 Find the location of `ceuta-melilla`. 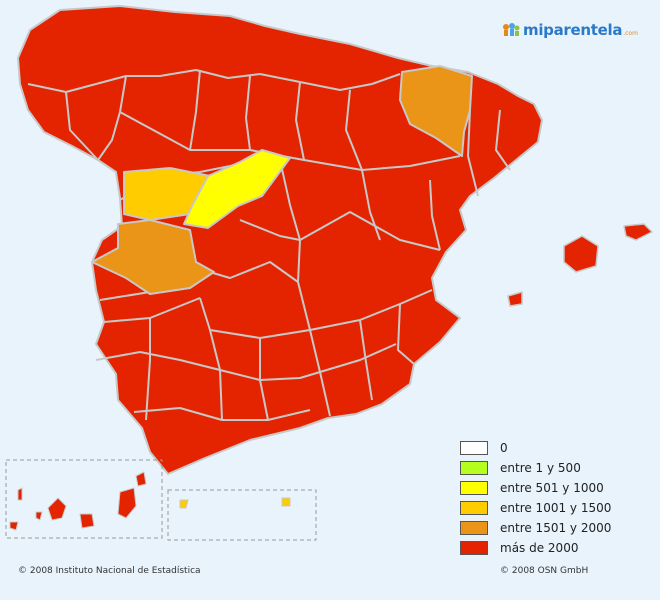

ceuta-melilla is located at coordinates (235, 503).